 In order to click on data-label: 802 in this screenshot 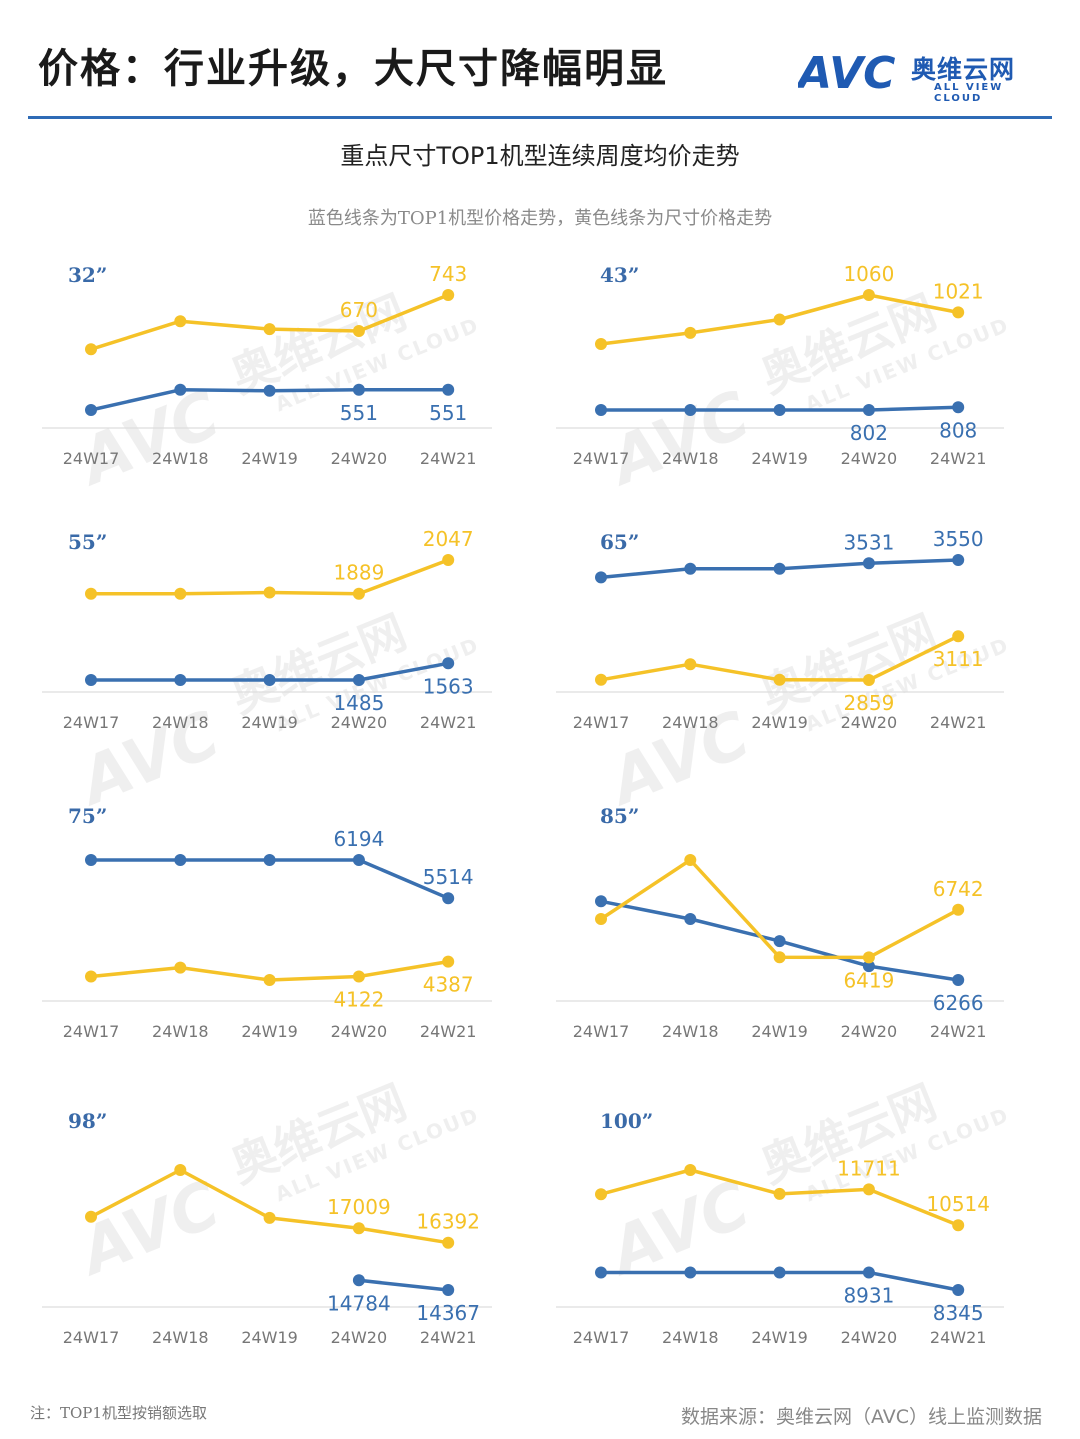, I will do `click(869, 433)`.